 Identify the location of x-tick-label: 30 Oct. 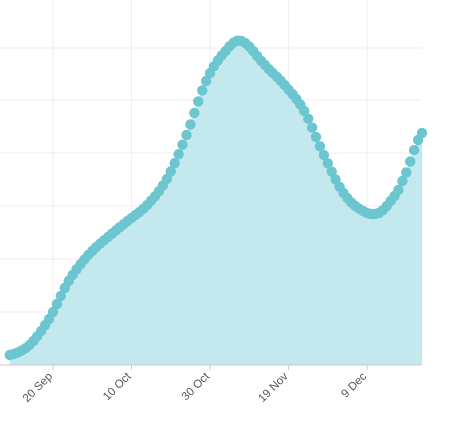
(196, 386).